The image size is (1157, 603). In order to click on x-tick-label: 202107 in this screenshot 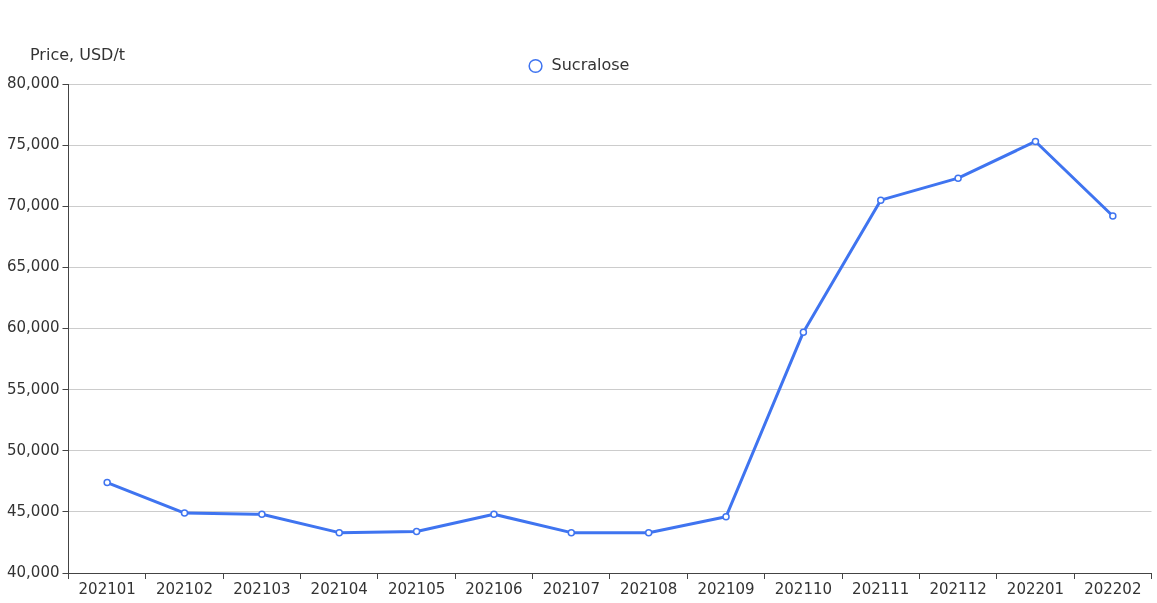, I will do `click(571, 588)`.